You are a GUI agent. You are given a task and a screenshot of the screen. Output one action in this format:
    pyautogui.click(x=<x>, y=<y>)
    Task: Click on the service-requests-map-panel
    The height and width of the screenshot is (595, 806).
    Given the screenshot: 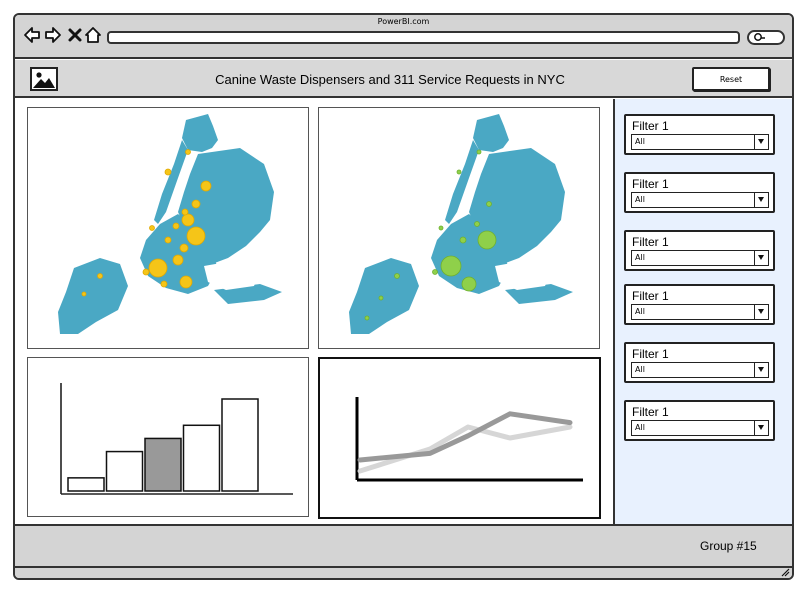 What is the action you would take?
    pyautogui.click(x=459, y=228)
    